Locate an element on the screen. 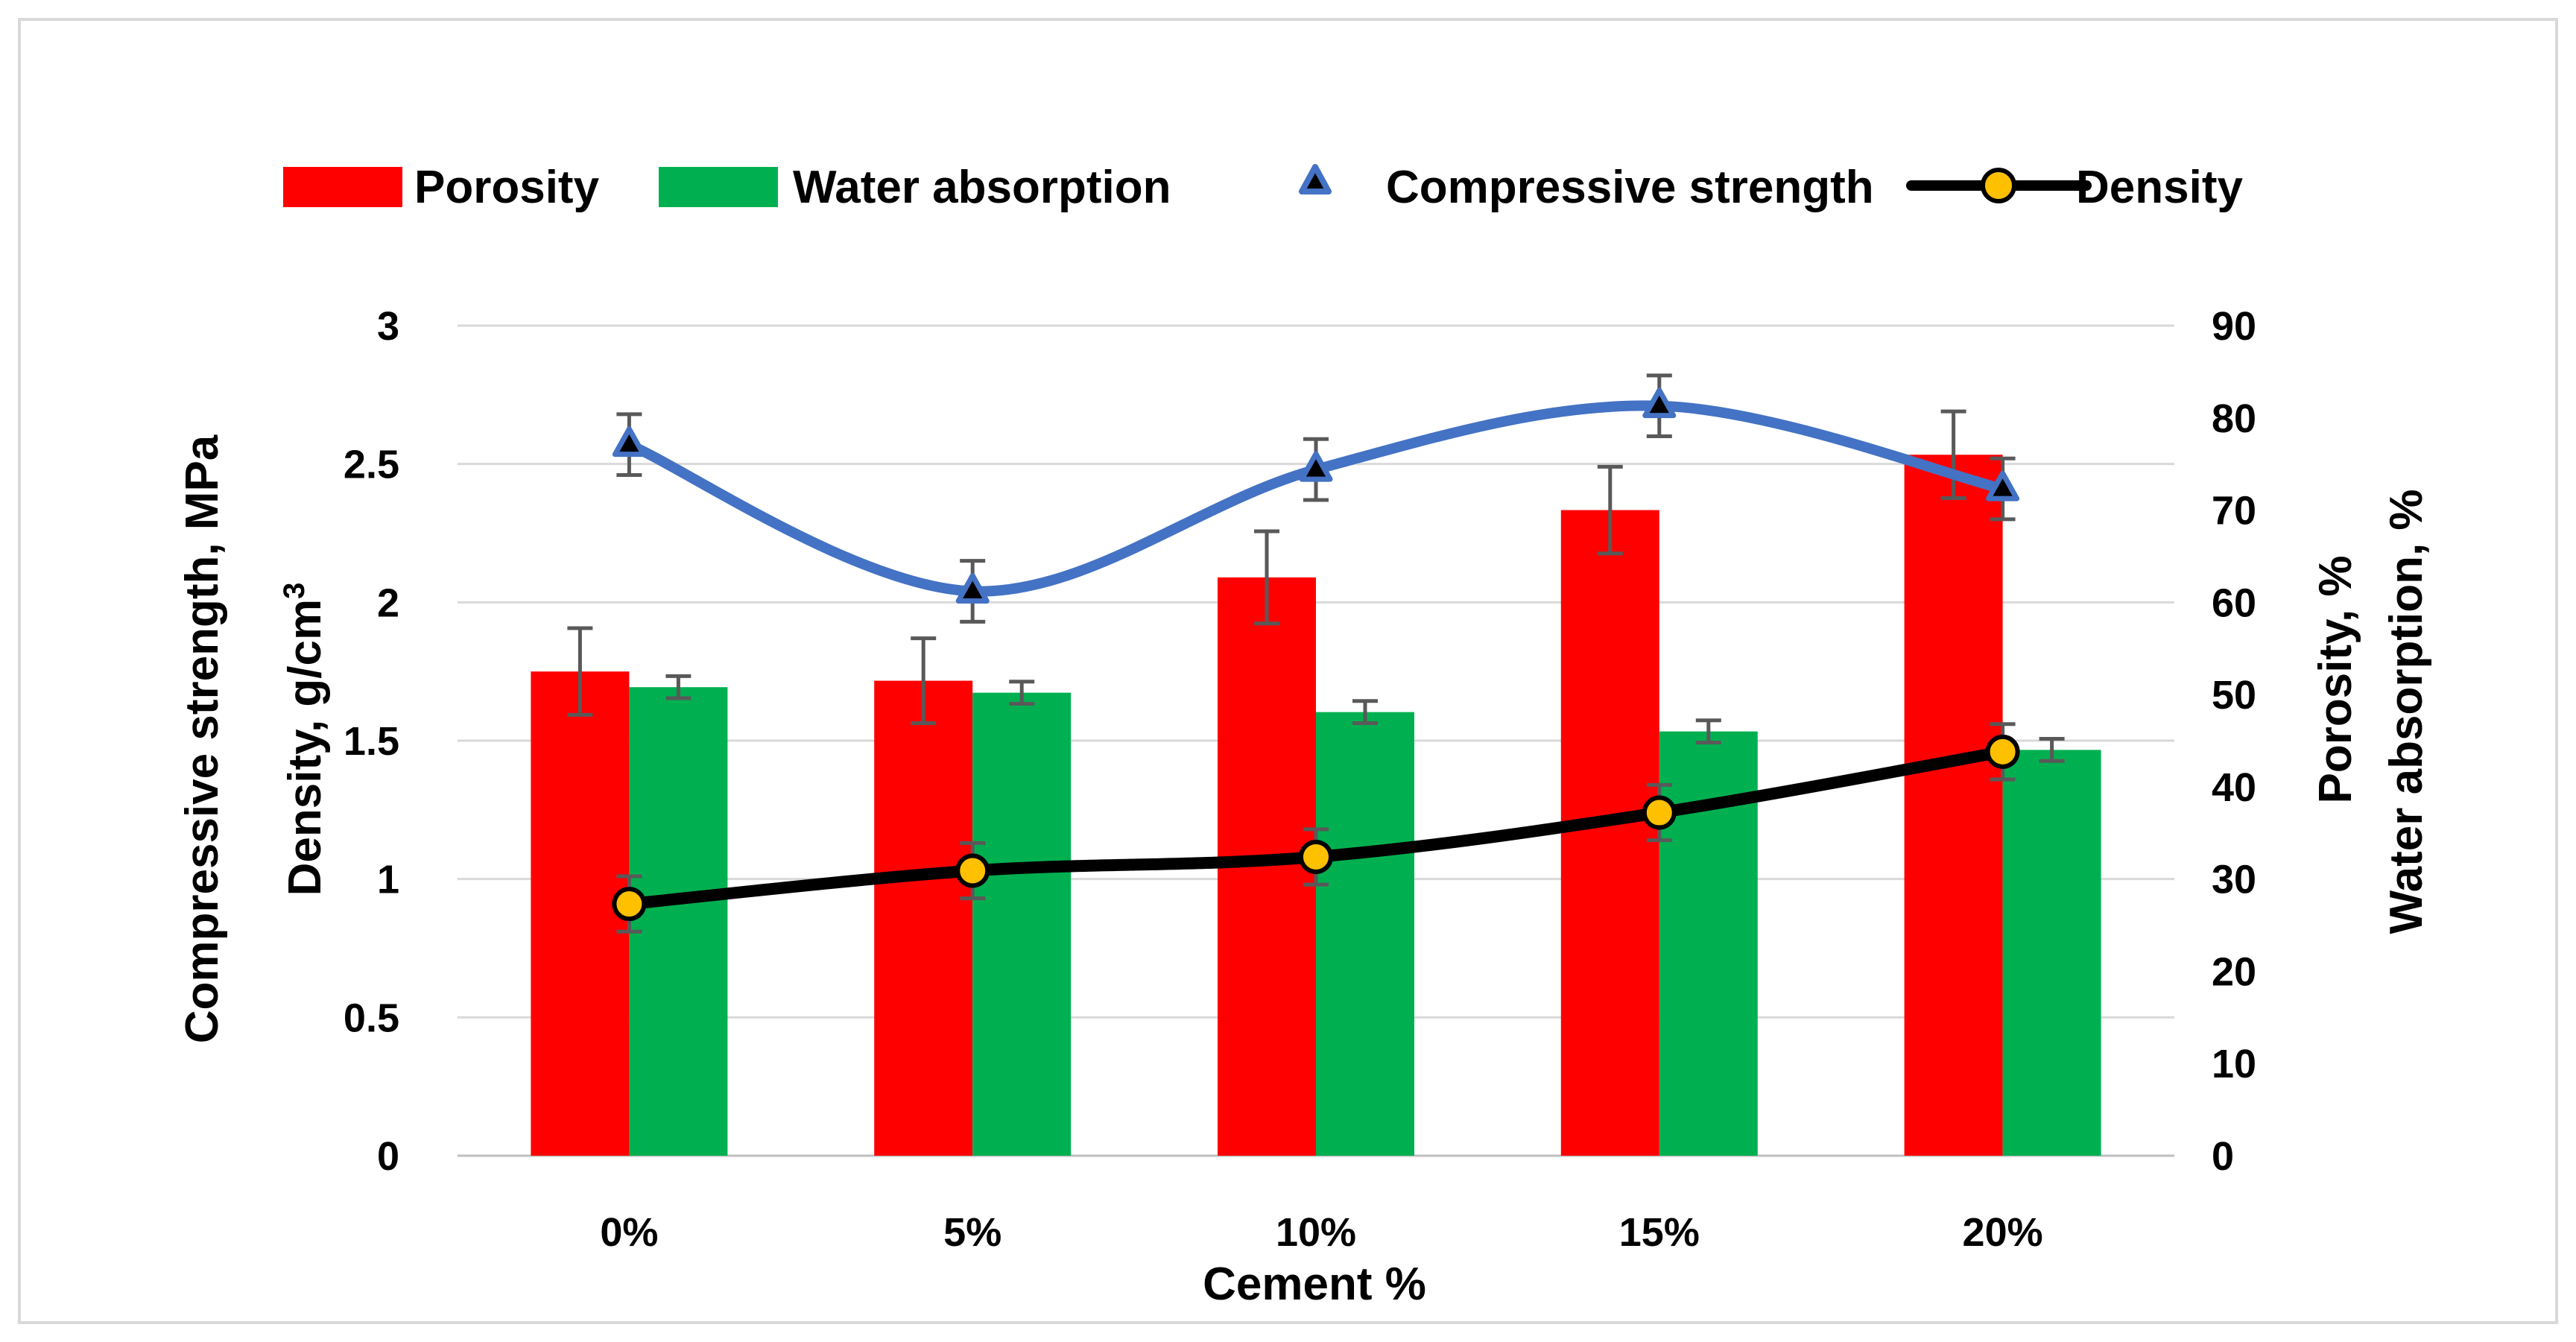  x-tick-label: 0% is located at coordinates (629, 1232).